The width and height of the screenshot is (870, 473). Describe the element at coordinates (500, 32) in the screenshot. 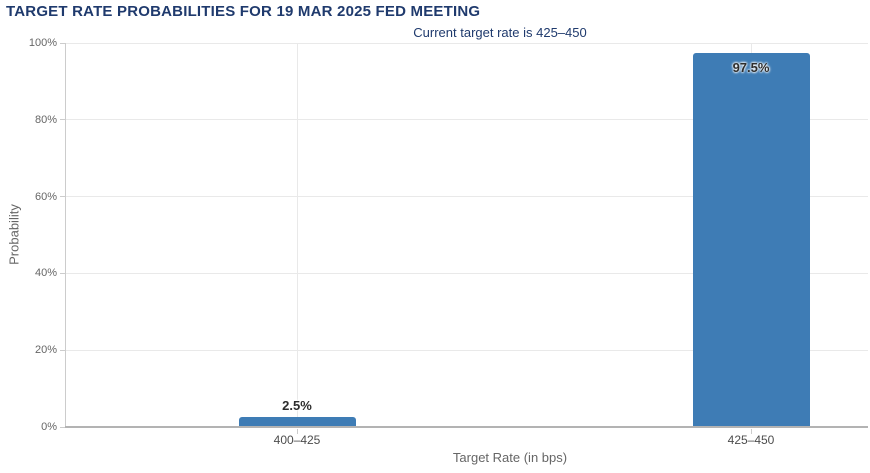

I see `chart-subtitle: Current target rate is 425–450` at that location.